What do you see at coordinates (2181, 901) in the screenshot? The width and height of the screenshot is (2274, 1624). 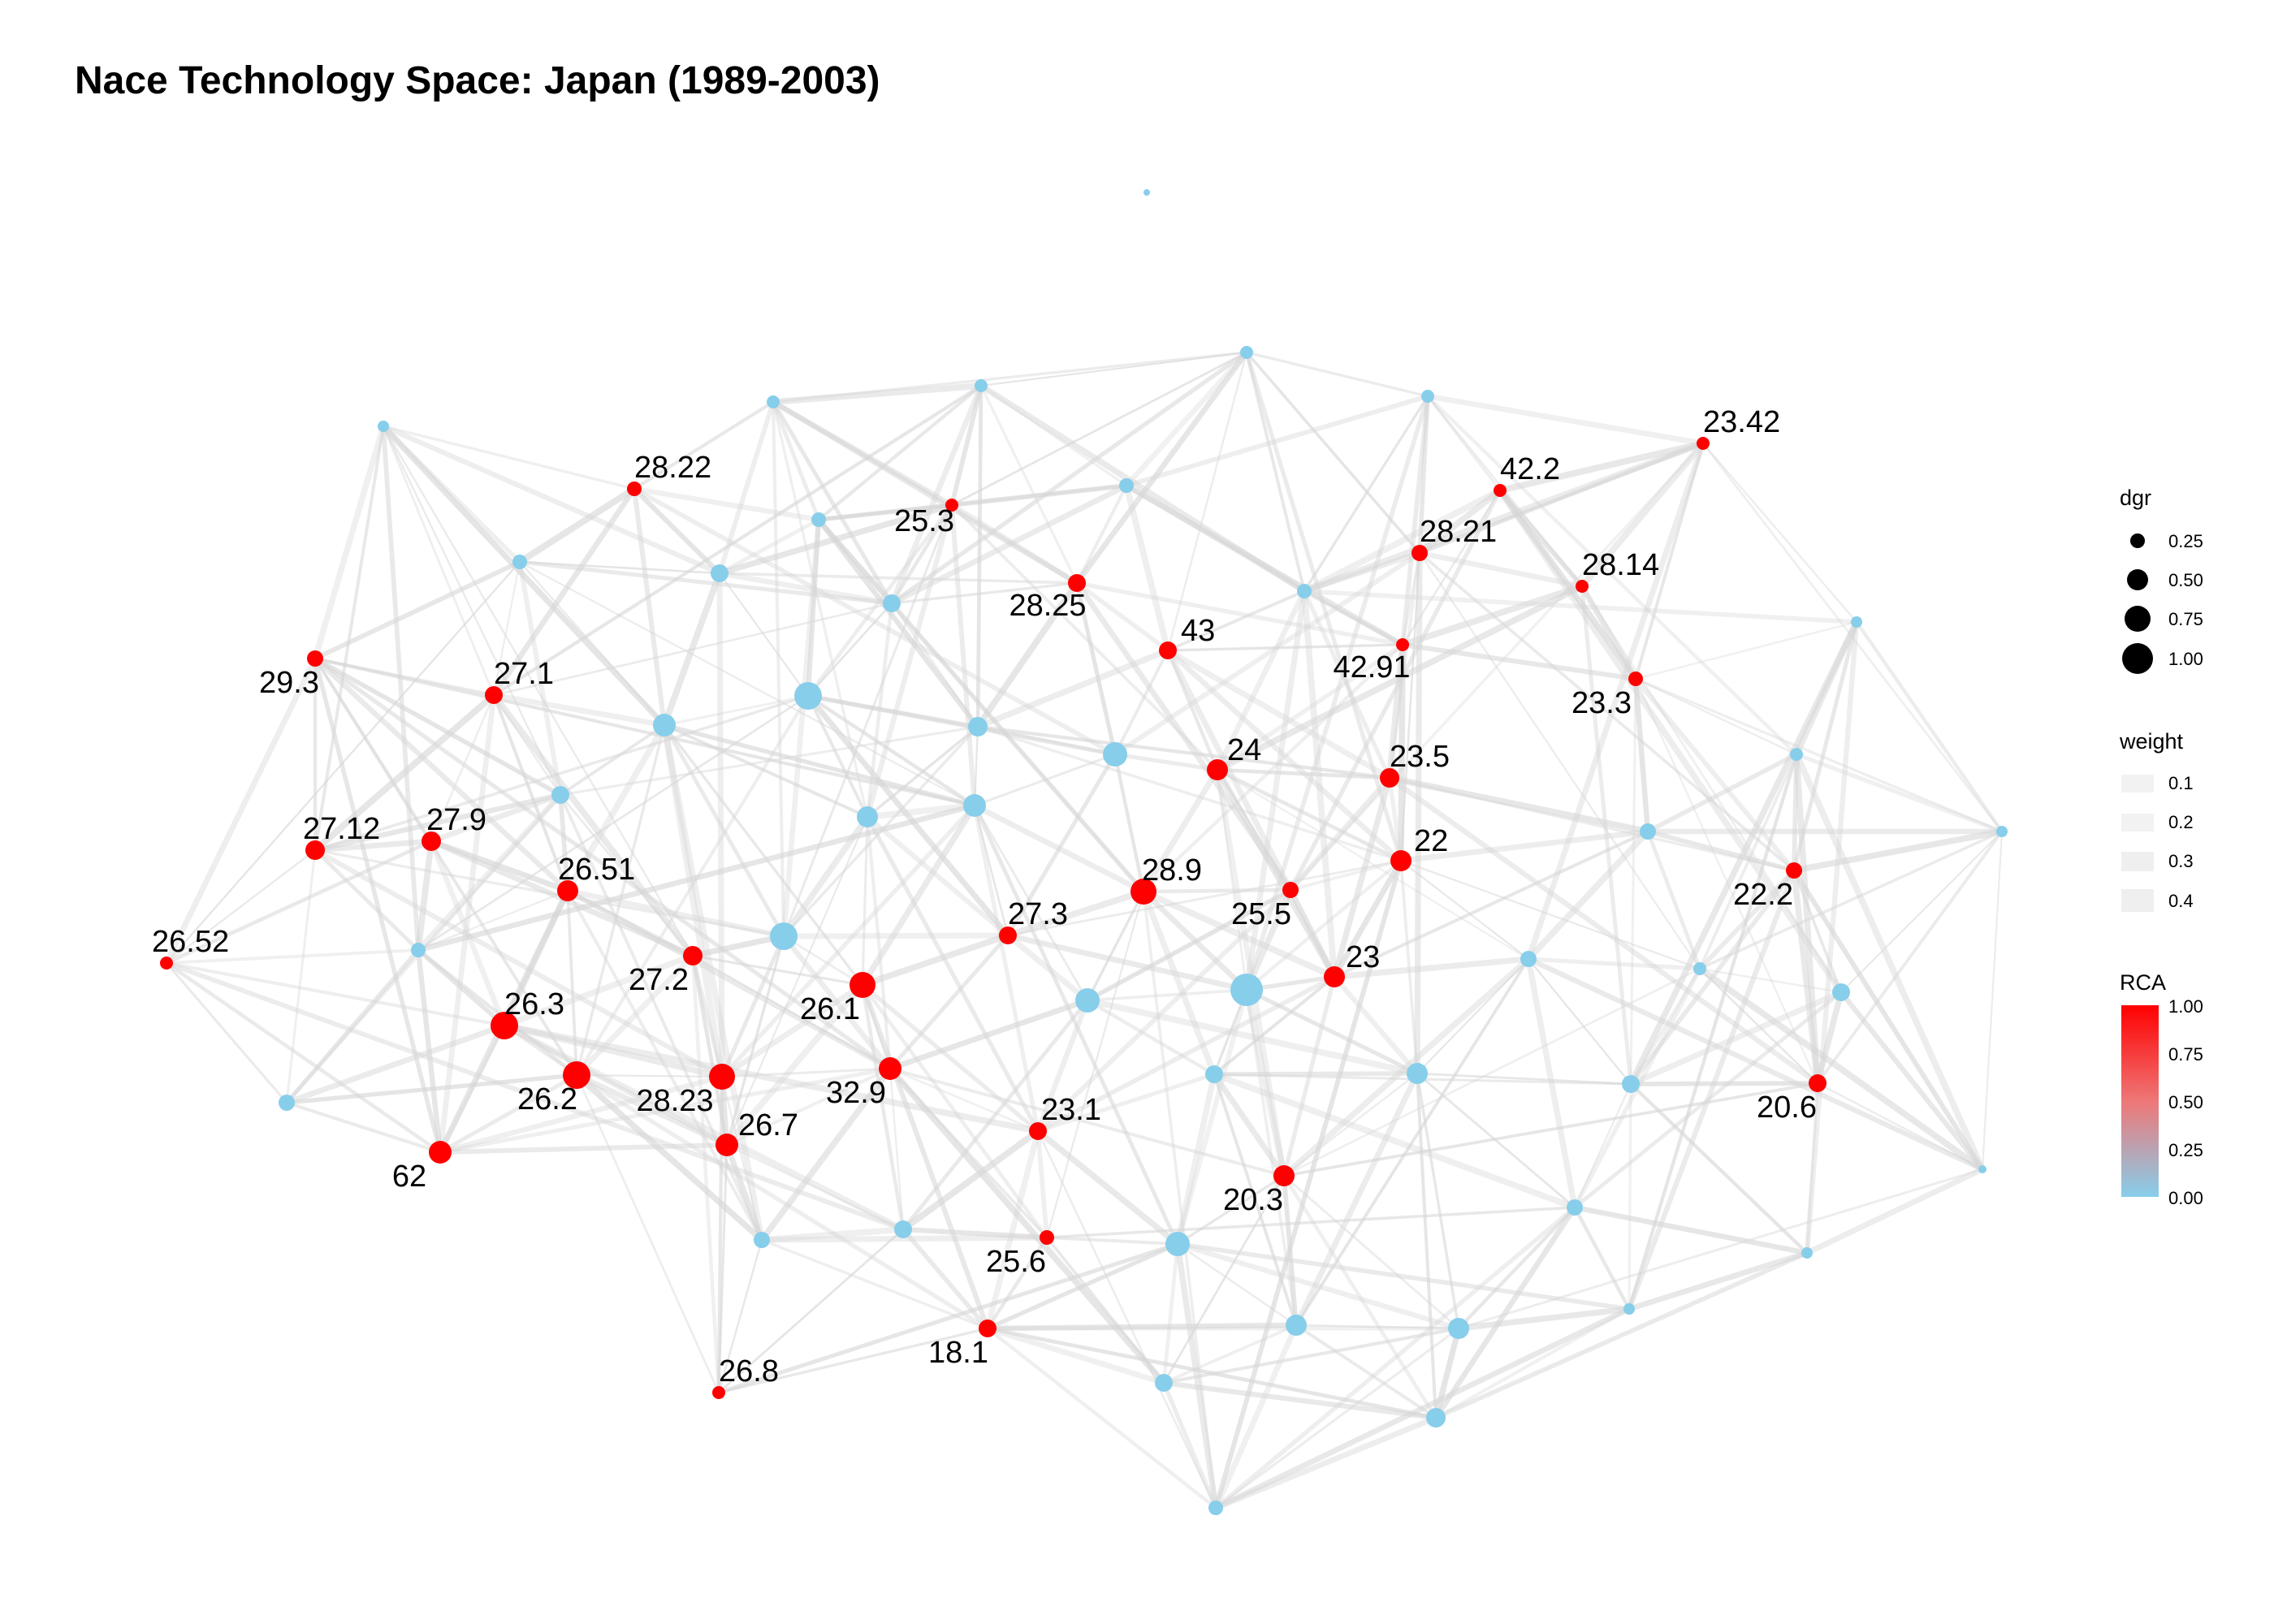 I see `legend-weight-label-4: 0.4` at bounding box center [2181, 901].